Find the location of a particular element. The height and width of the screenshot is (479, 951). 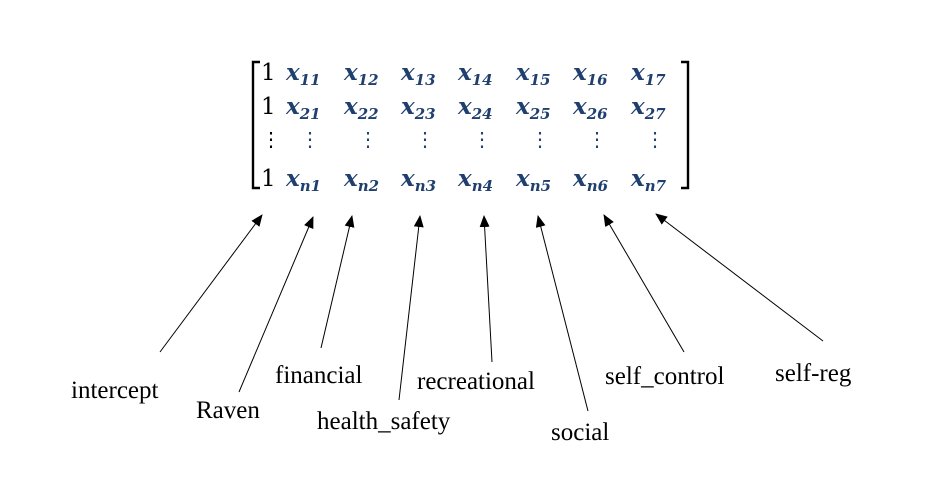

matrix-cell-subscript: 11 is located at coordinates (310, 80).